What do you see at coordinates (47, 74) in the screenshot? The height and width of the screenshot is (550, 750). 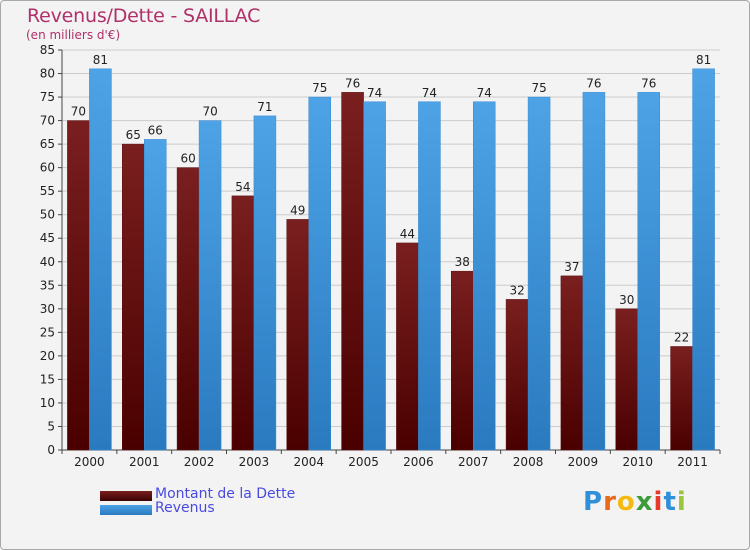 I see `y-tick-label: 80` at bounding box center [47, 74].